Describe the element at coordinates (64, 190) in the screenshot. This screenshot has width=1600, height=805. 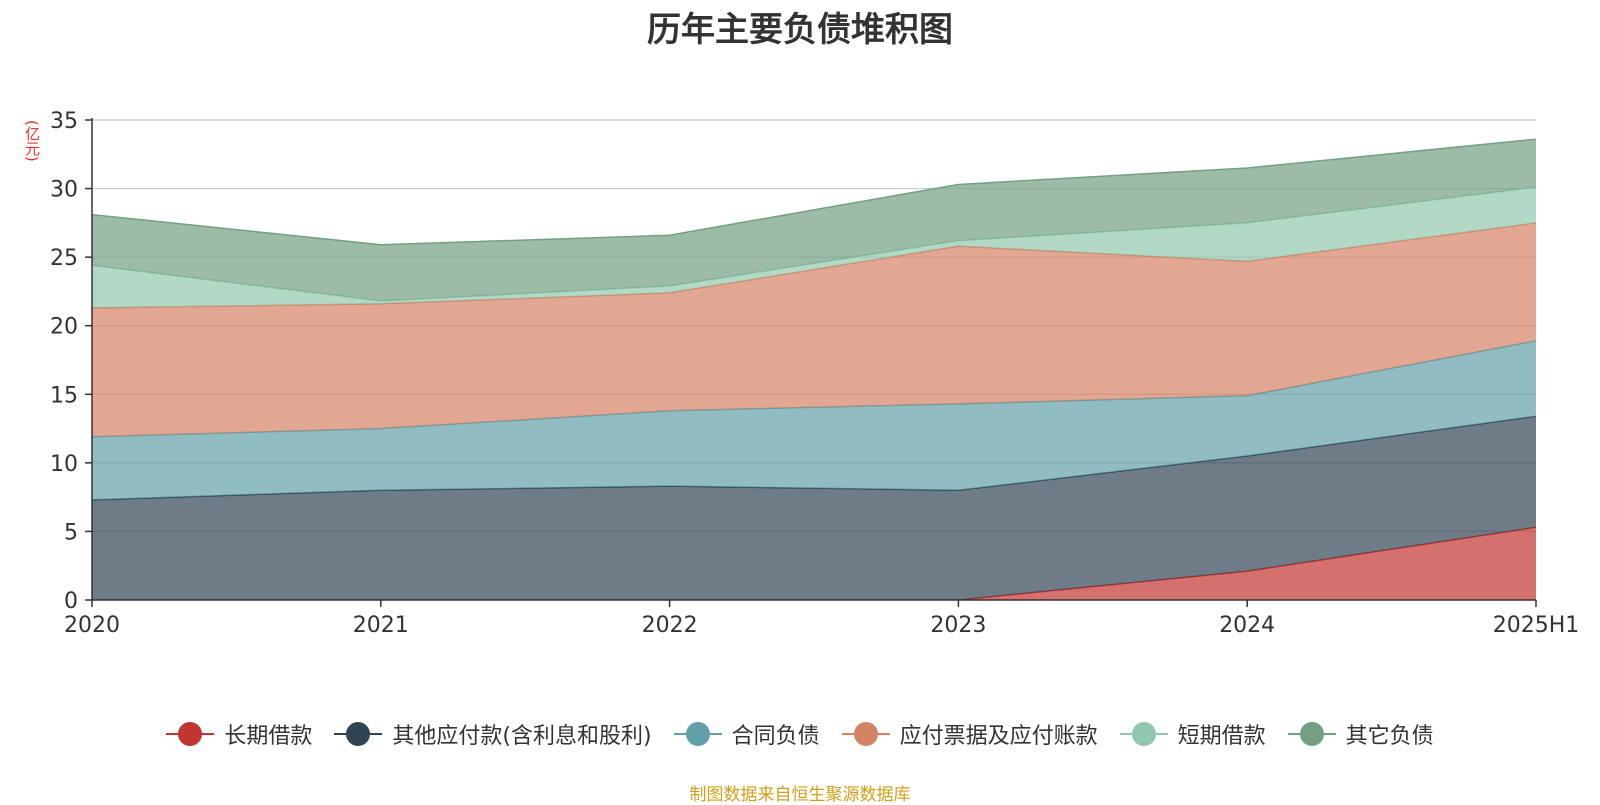
I see `y-tick-label: 30` at that location.